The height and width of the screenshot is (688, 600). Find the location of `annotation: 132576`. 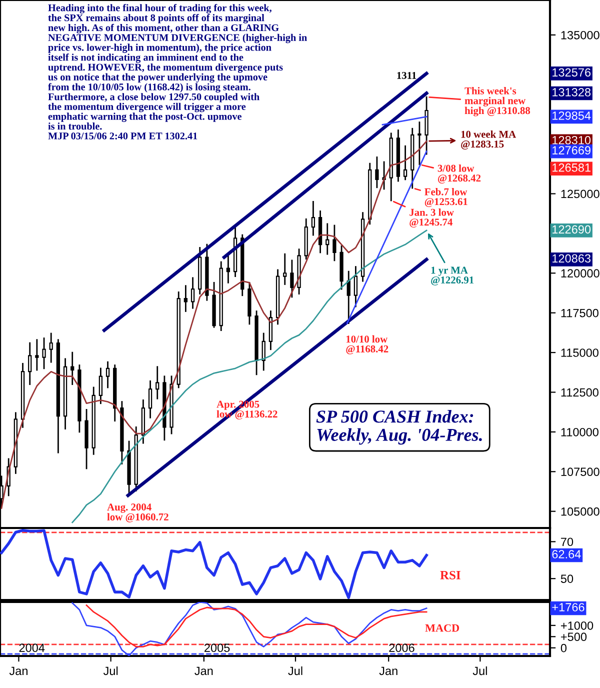

annotation: 132576 is located at coordinates (571, 72).